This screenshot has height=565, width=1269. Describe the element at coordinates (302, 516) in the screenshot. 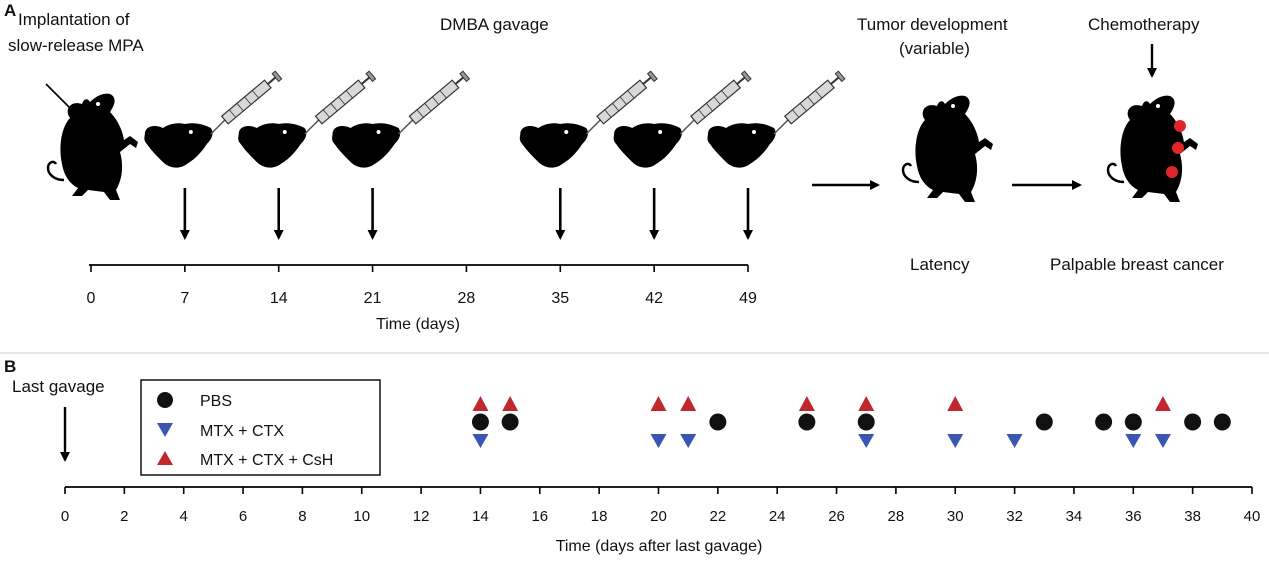

I see `axis-b-tick-label: 8` at that location.